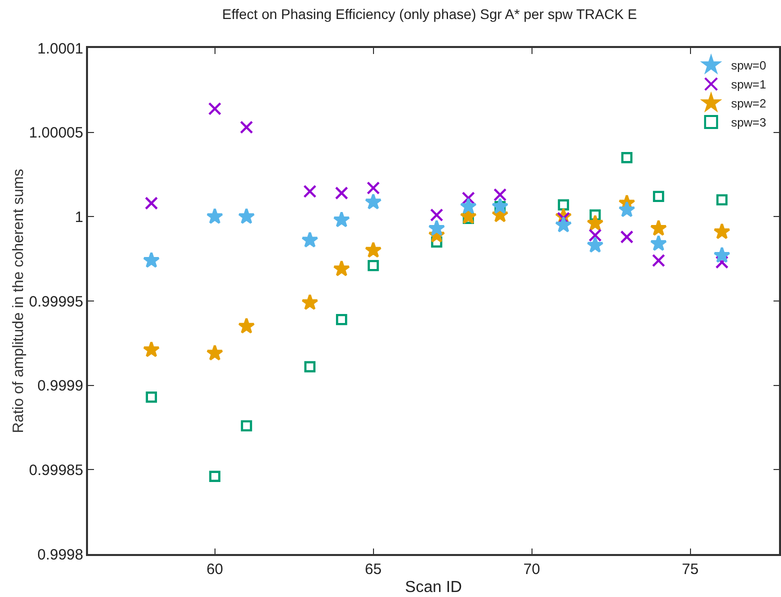 Image resolution: width=781 pixels, height=597 pixels. Describe the element at coordinates (748, 65) in the screenshot. I see `legend-label: spw=0` at that location.